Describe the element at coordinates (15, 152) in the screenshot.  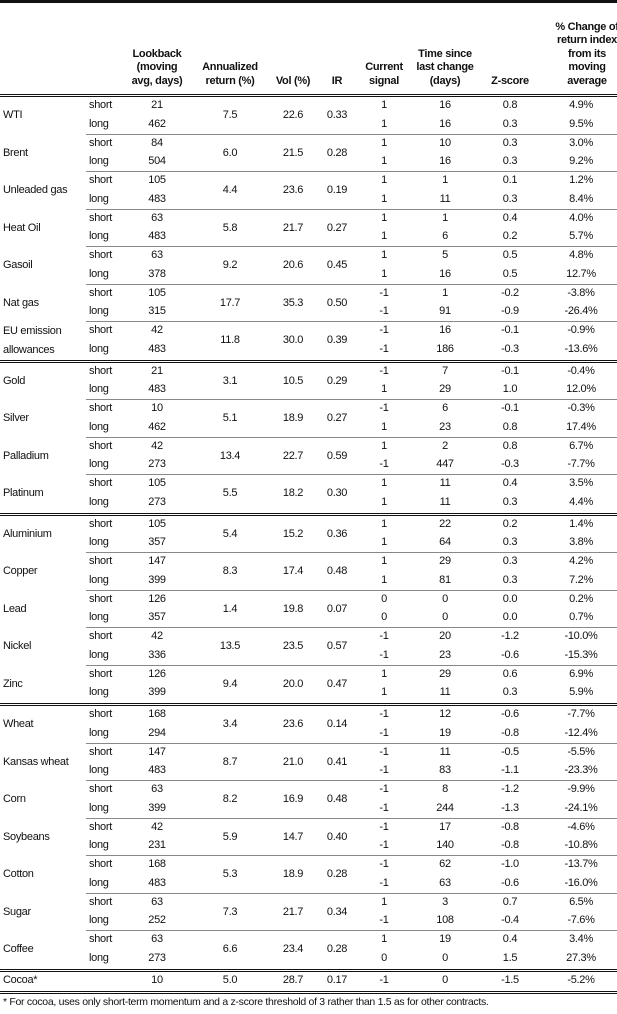
I see `commodity-name: Brent` at that location.